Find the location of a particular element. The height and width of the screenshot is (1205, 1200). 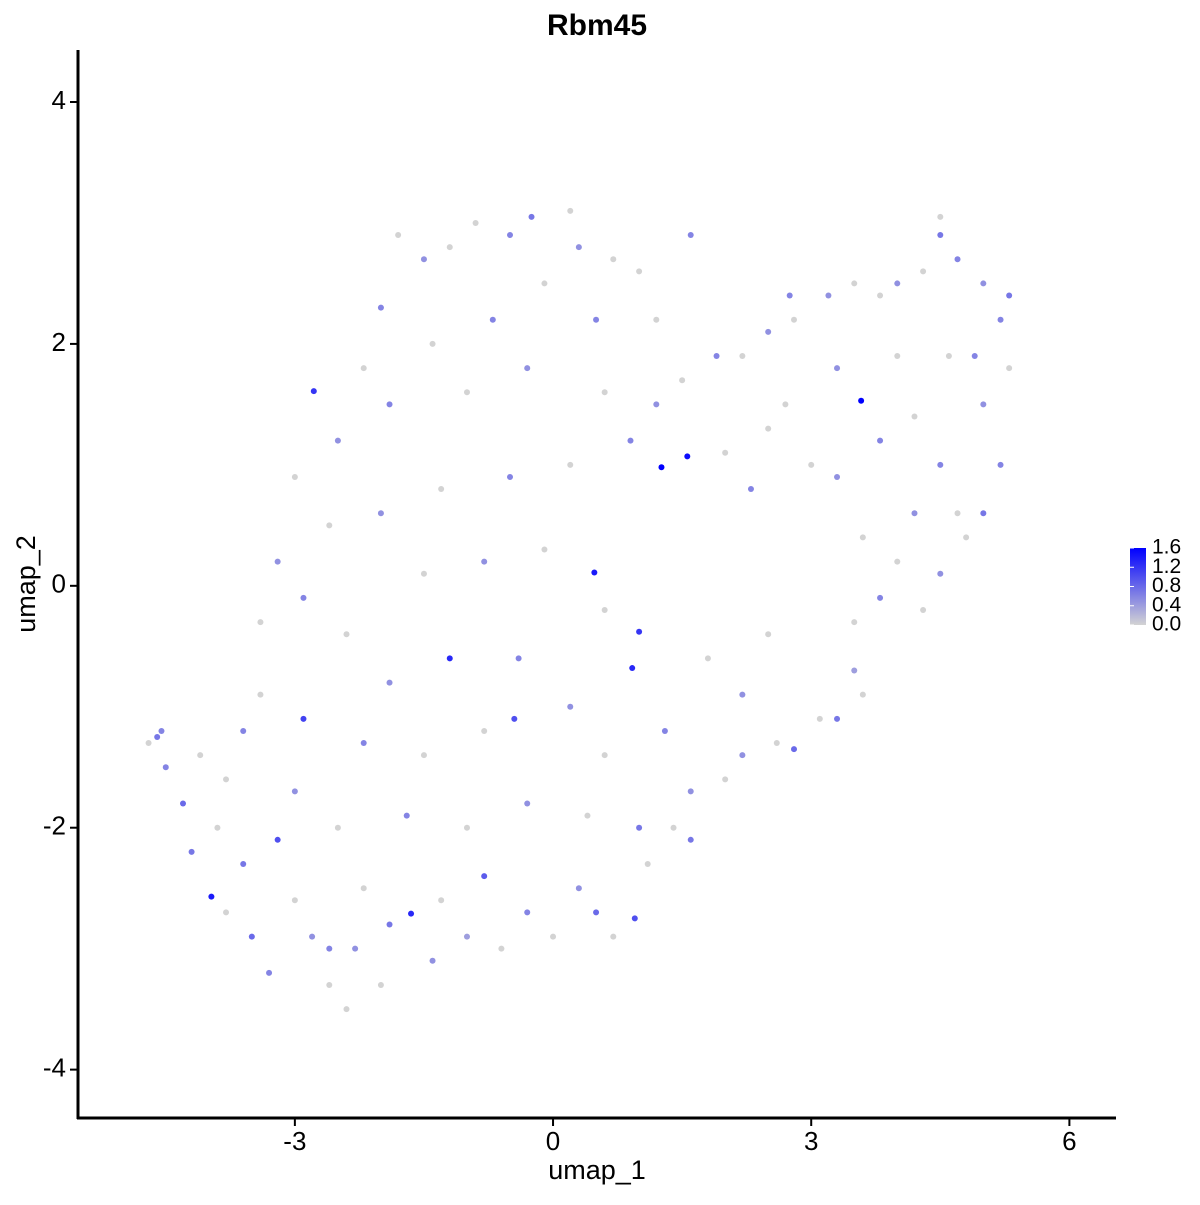

colorbar-tick-label: 0.8 is located at coordinates (1166, 585).